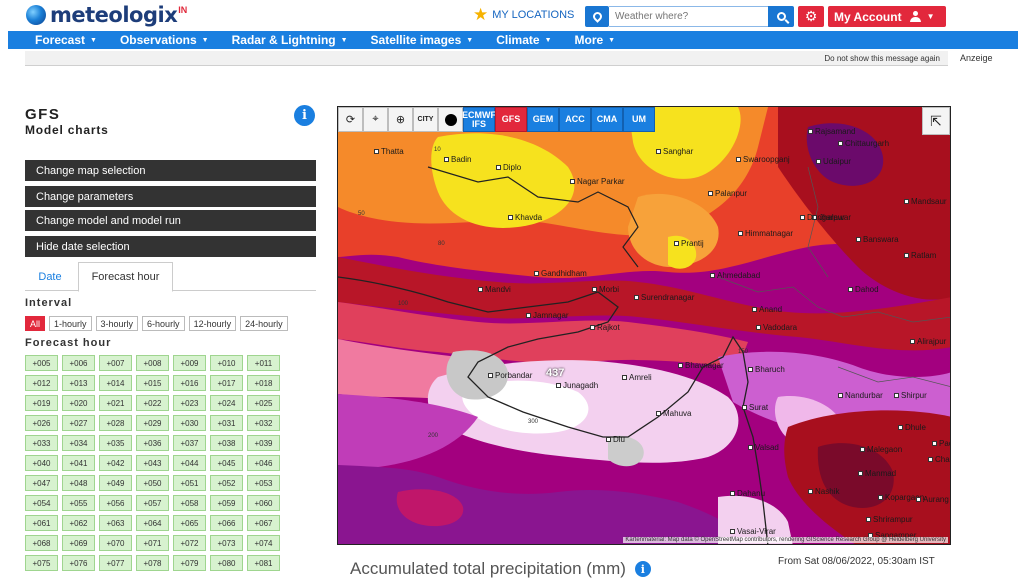 This screenshot has width=1024, height=579. Describe the element at coordinates (595, 40) in the screenshot. I see `nav-more: More ▼` at that location.